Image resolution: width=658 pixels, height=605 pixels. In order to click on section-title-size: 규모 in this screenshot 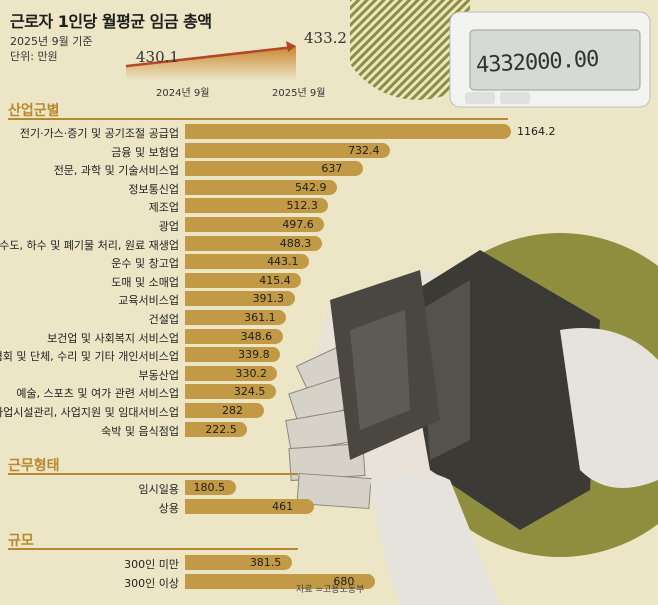, I will do `click(21, 541)`.